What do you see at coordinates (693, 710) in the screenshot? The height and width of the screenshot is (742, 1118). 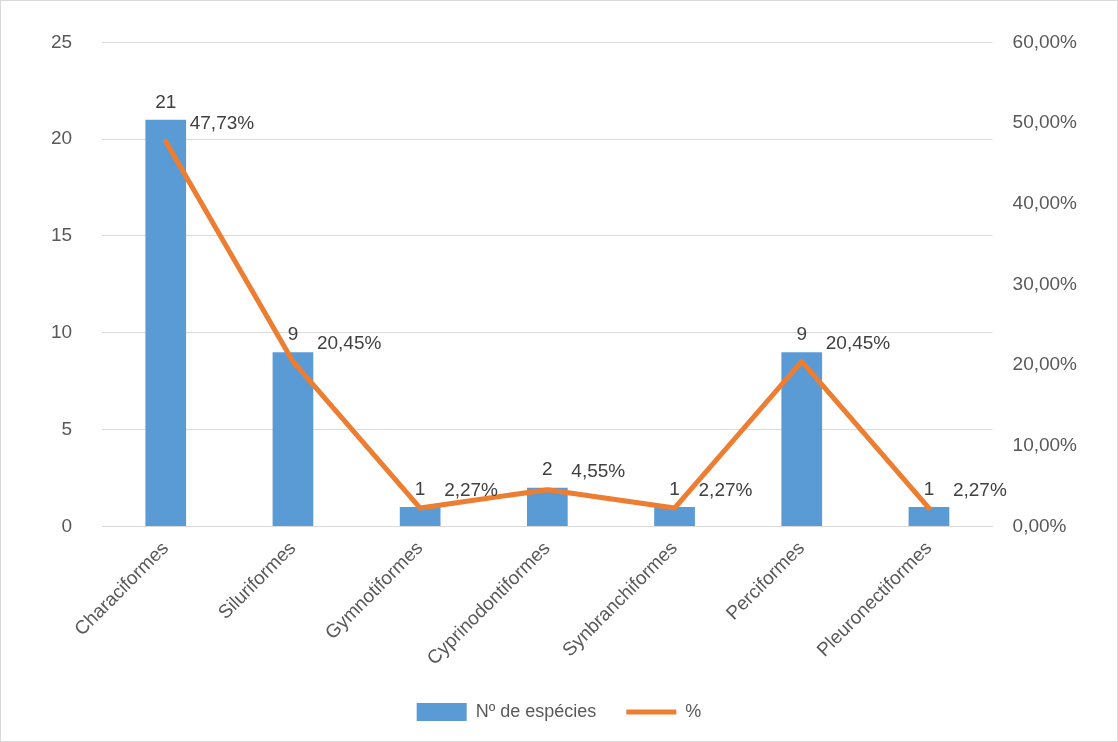 I see `legend-label: %` at bounding box center [693, 710].